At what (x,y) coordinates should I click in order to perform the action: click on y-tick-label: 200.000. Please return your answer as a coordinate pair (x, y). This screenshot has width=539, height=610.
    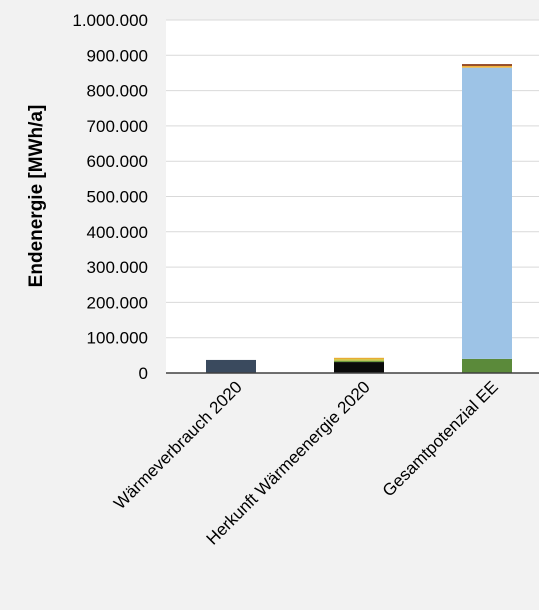
    Looking at the image, I should click on (117, 302).